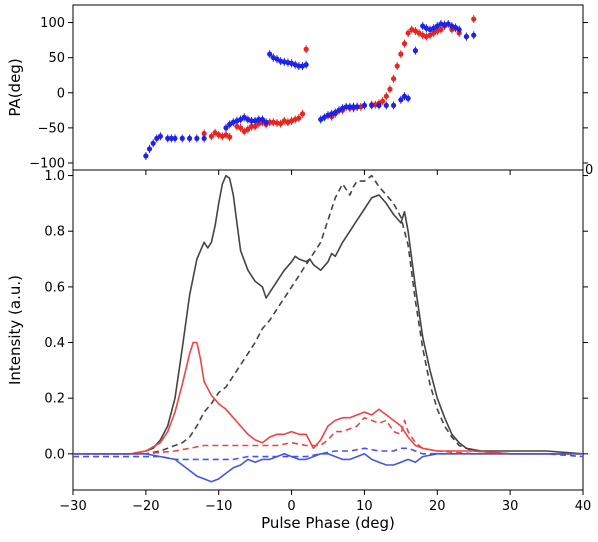 Image resolution: width=598 pixels, height=542 pixels. Describe the element at coordinates (328, 454) in the screenshot. I see `circular-polarization-dashed-line` at that location.